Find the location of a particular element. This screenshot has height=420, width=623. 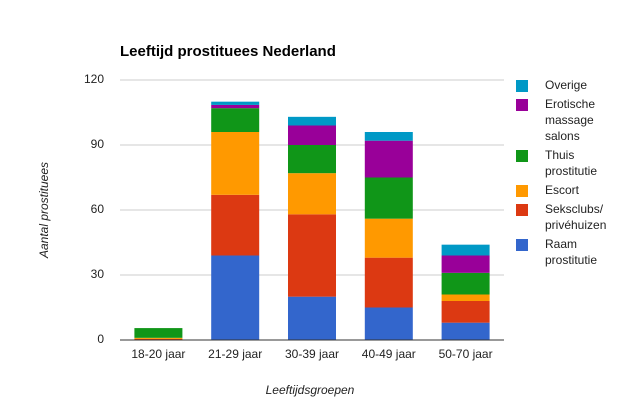

x-tick-label: 40-49 jaar is located at coordinates (389, 354).